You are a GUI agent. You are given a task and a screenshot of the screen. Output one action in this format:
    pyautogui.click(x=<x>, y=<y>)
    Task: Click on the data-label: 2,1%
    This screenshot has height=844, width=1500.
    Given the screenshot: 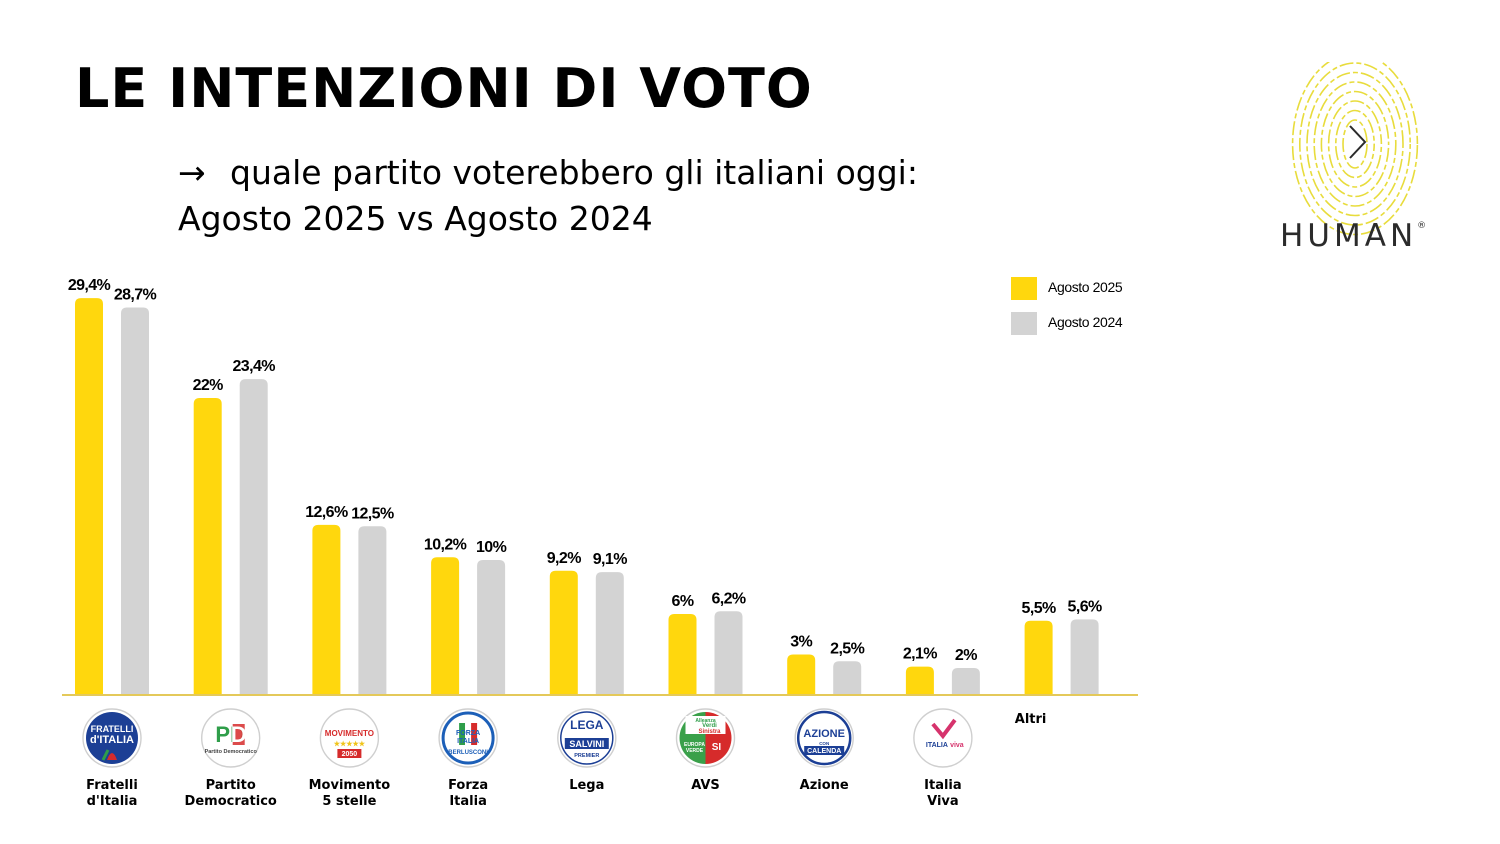 What is the action you would take?
    pyautogui.click(x=920, y=654)
    